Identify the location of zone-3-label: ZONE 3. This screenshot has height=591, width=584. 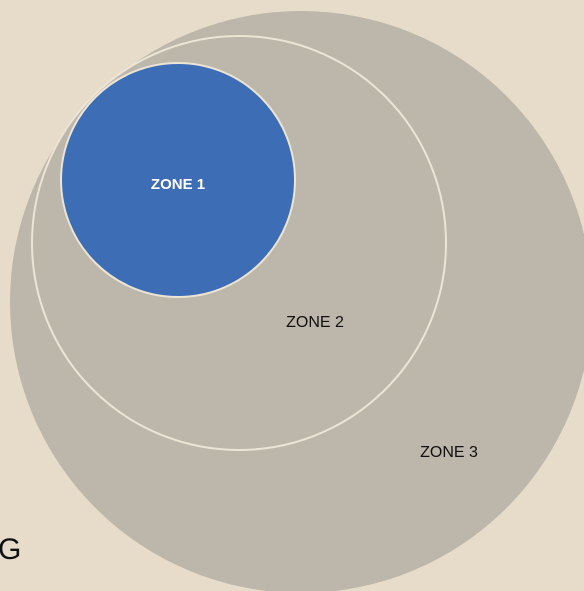
(449, 452).